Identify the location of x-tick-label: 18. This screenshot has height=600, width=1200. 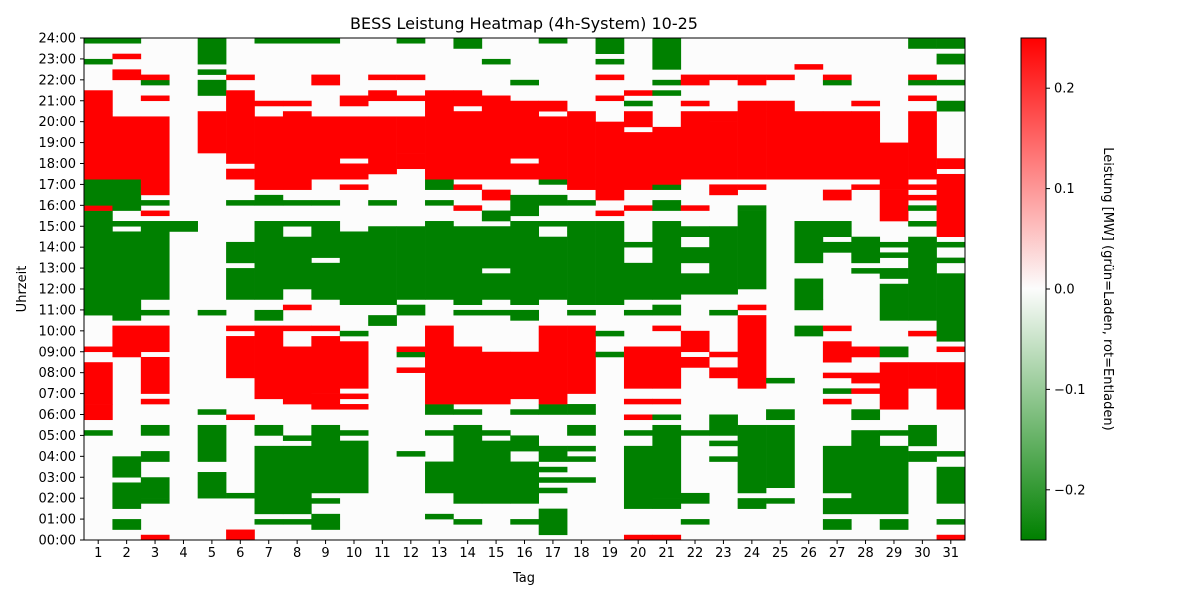
(581, 553).